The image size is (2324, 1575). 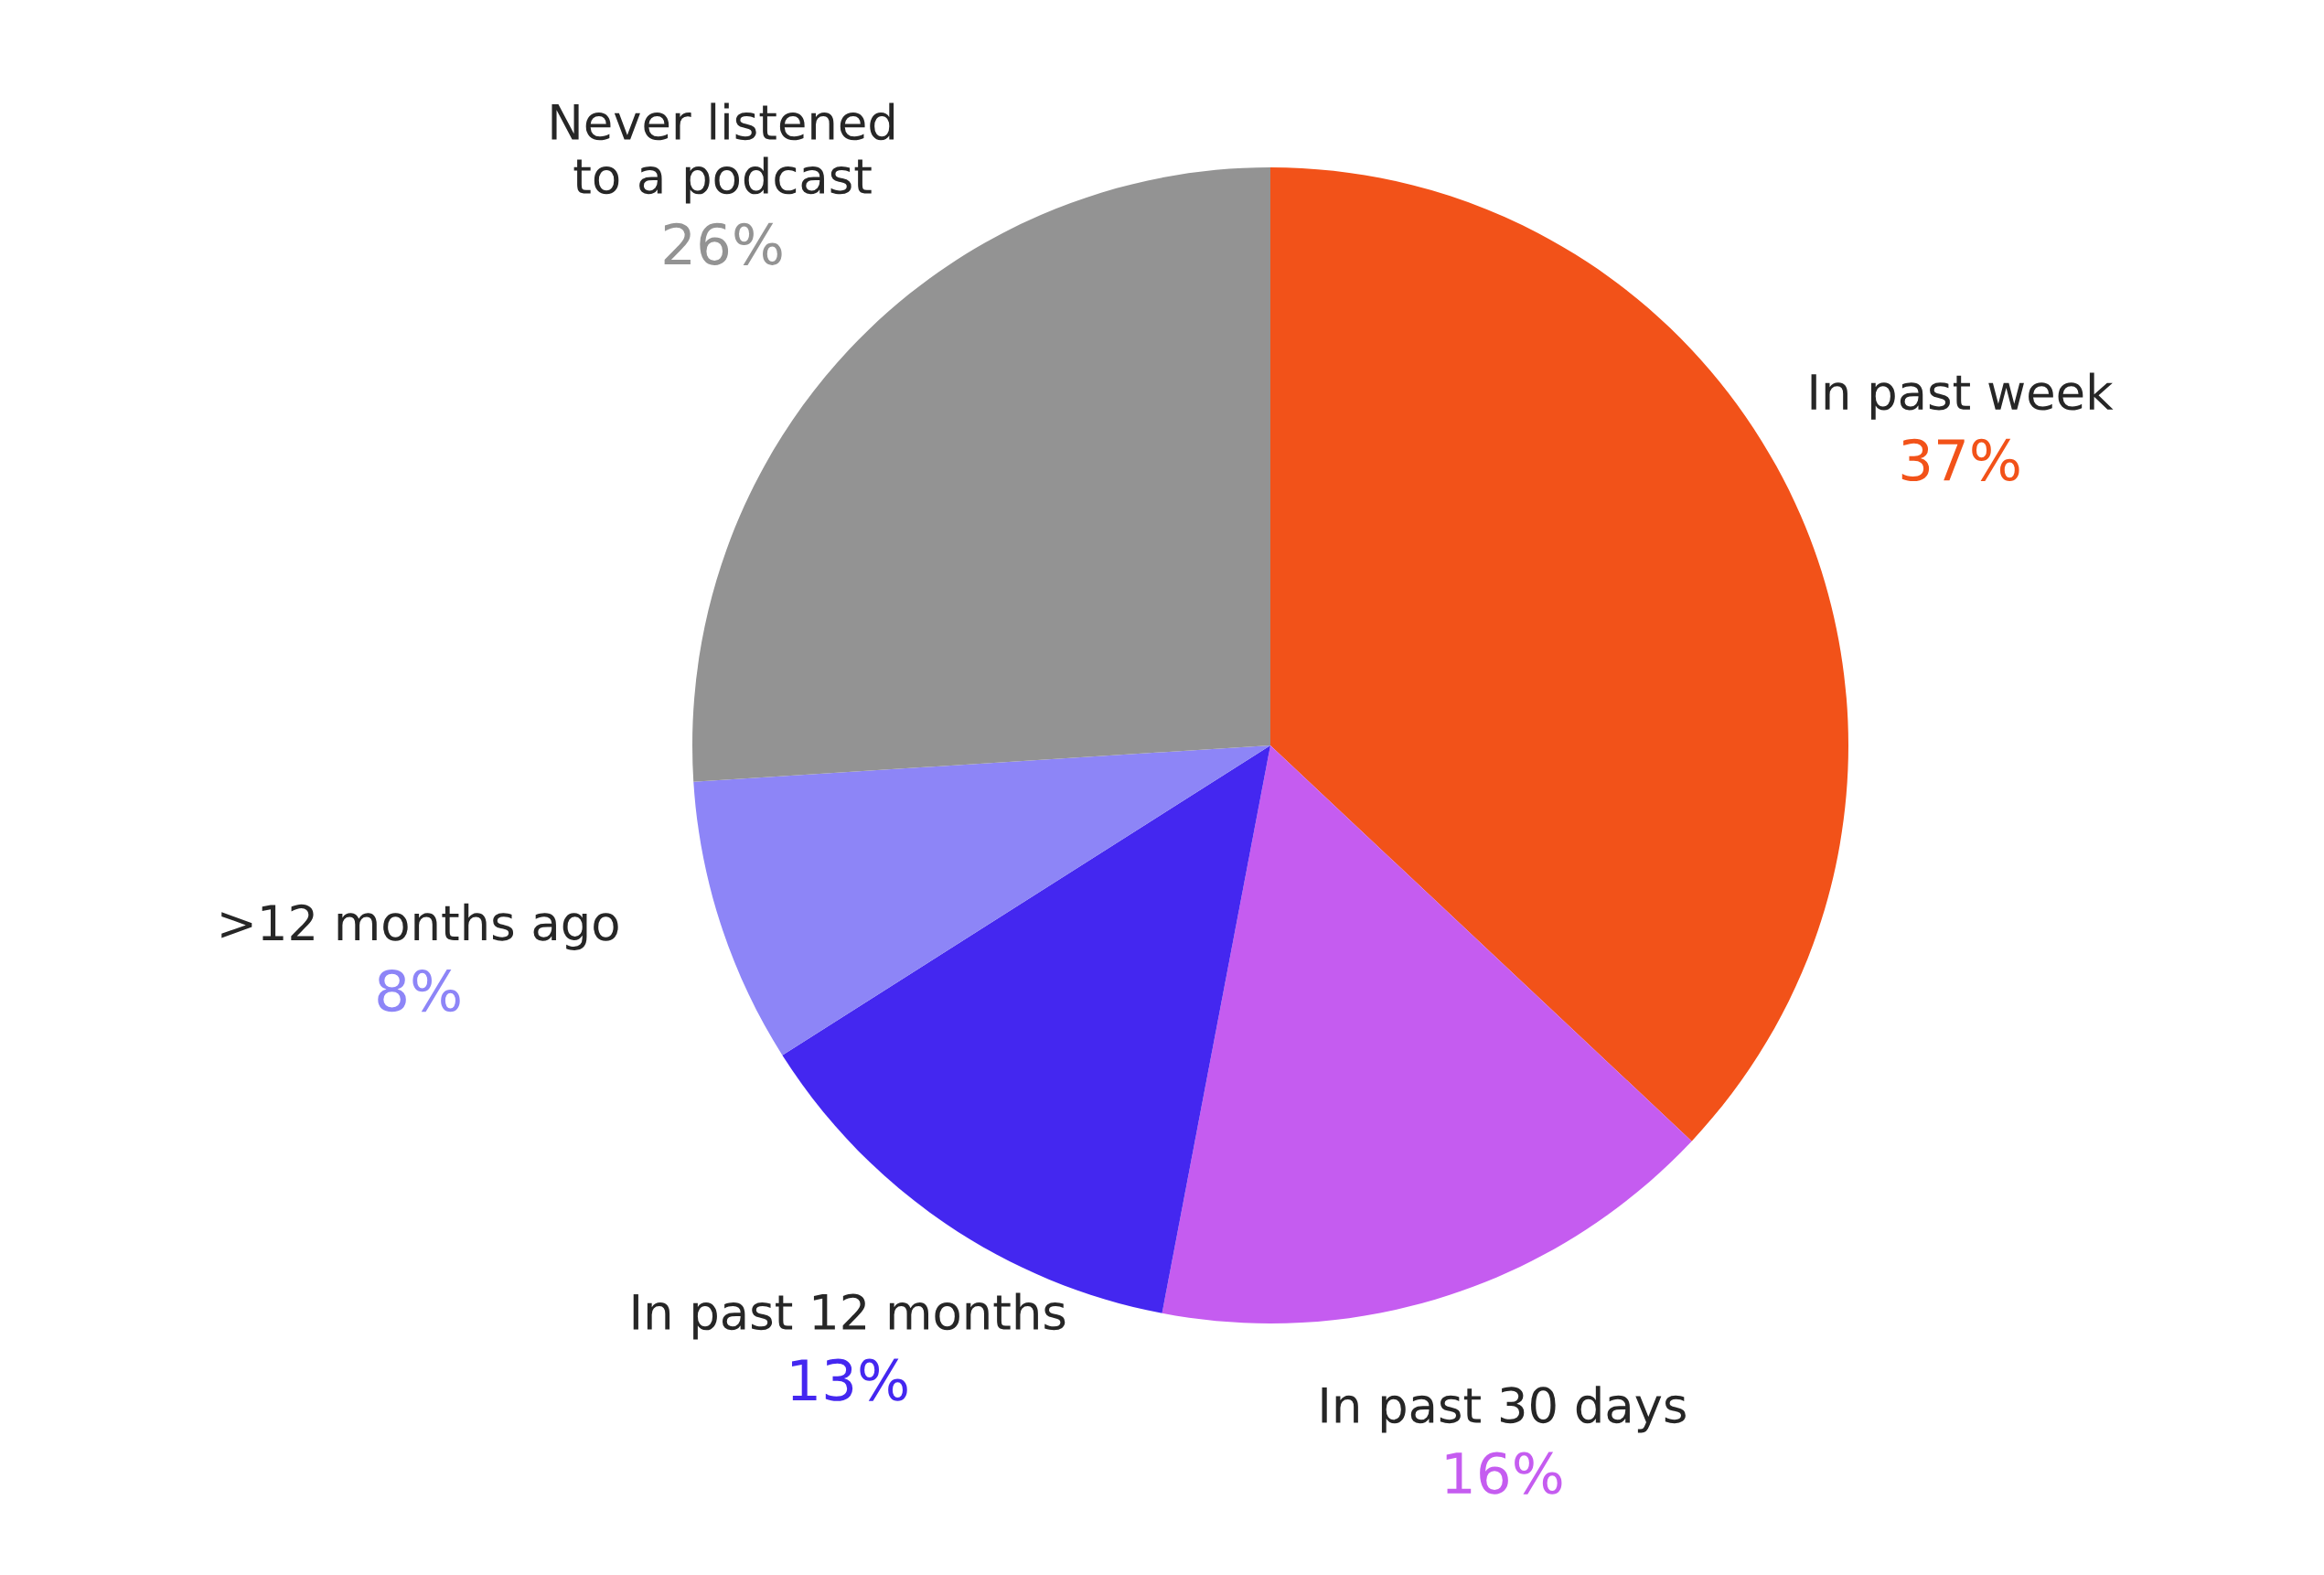 I want to click on data-label: 13%, so click(x=849, y=1379).